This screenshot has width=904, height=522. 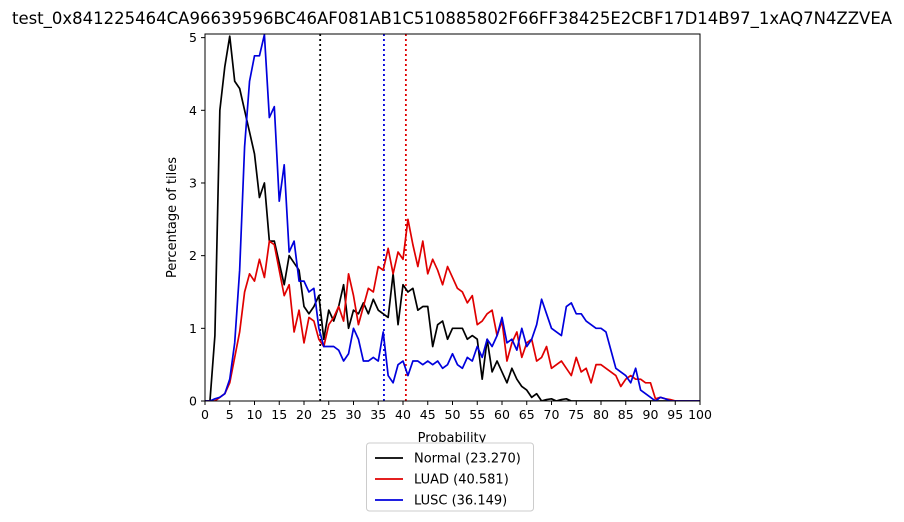 I want to click on legend-label: Normal (23.270), so click(x=467, y=459).